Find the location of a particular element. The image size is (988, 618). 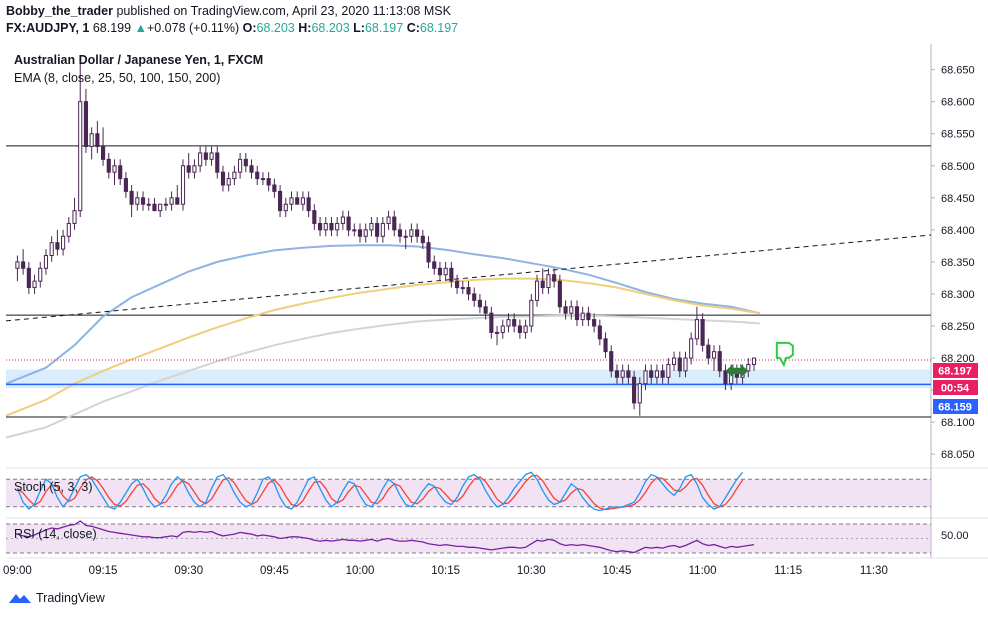

rsi-line is located at coordinates (386, 537).